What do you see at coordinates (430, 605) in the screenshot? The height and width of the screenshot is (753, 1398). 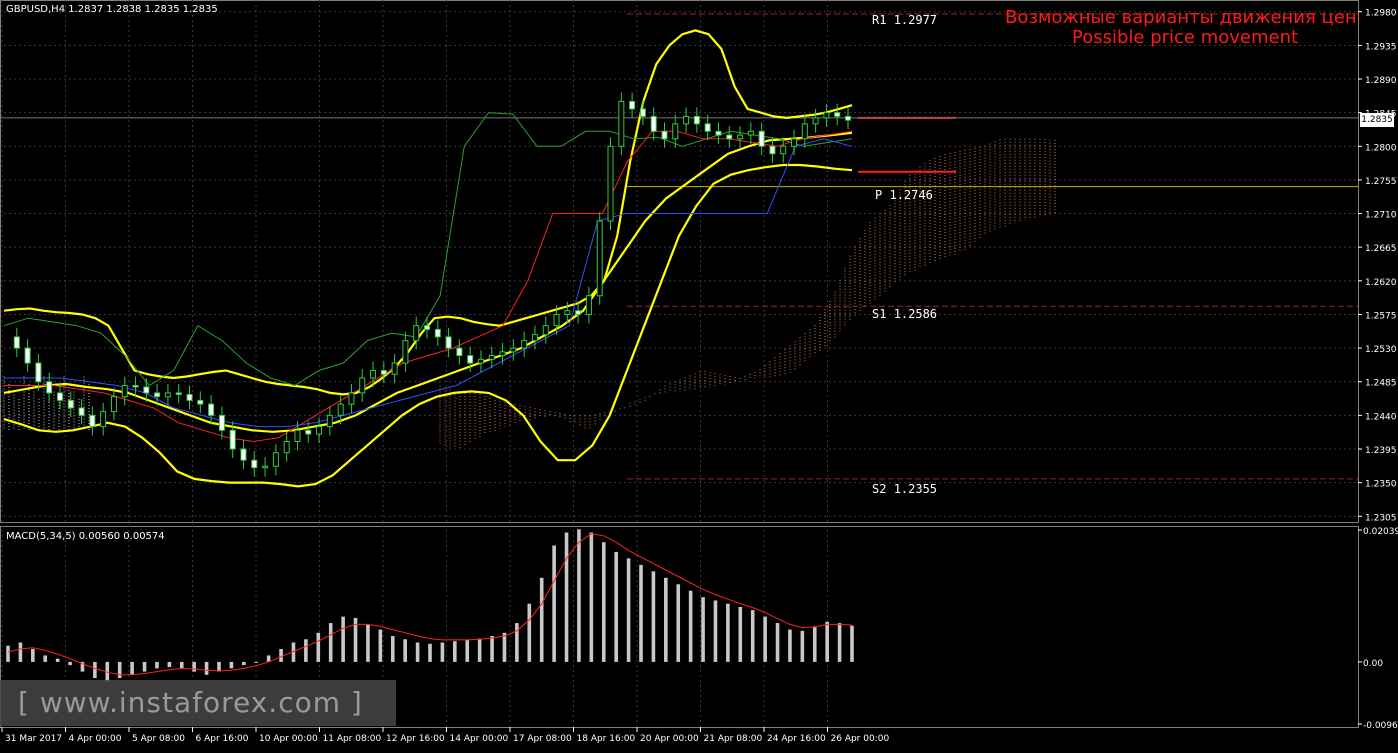 I see `macd-histogram` at bounding box center [430, 605].